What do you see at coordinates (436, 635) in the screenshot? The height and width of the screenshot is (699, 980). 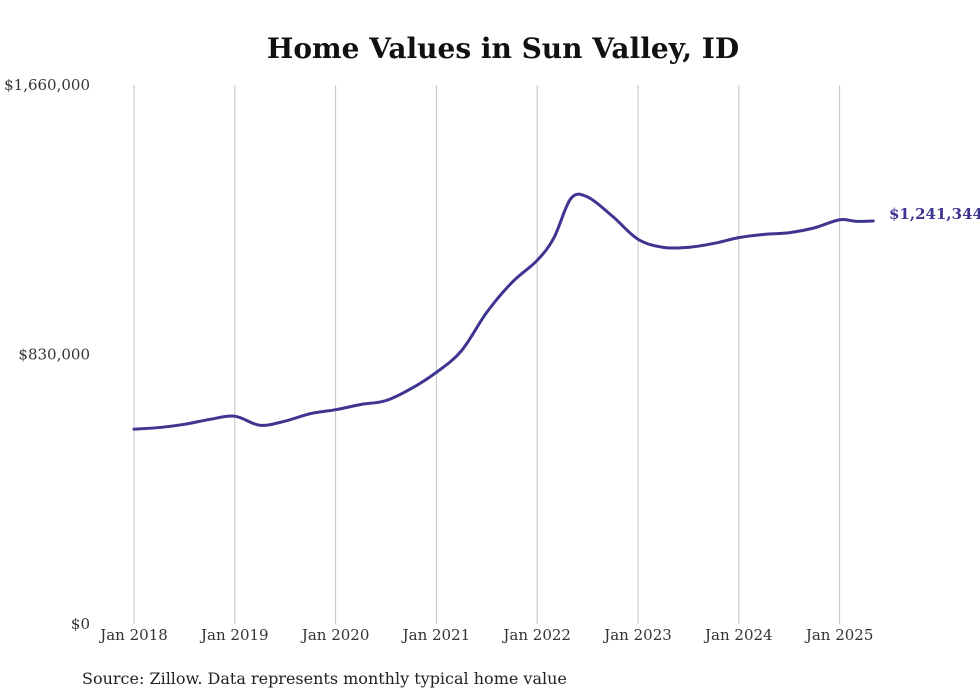 I see `x-tick-label: Jan 2021` at bounding box center [436, 635].